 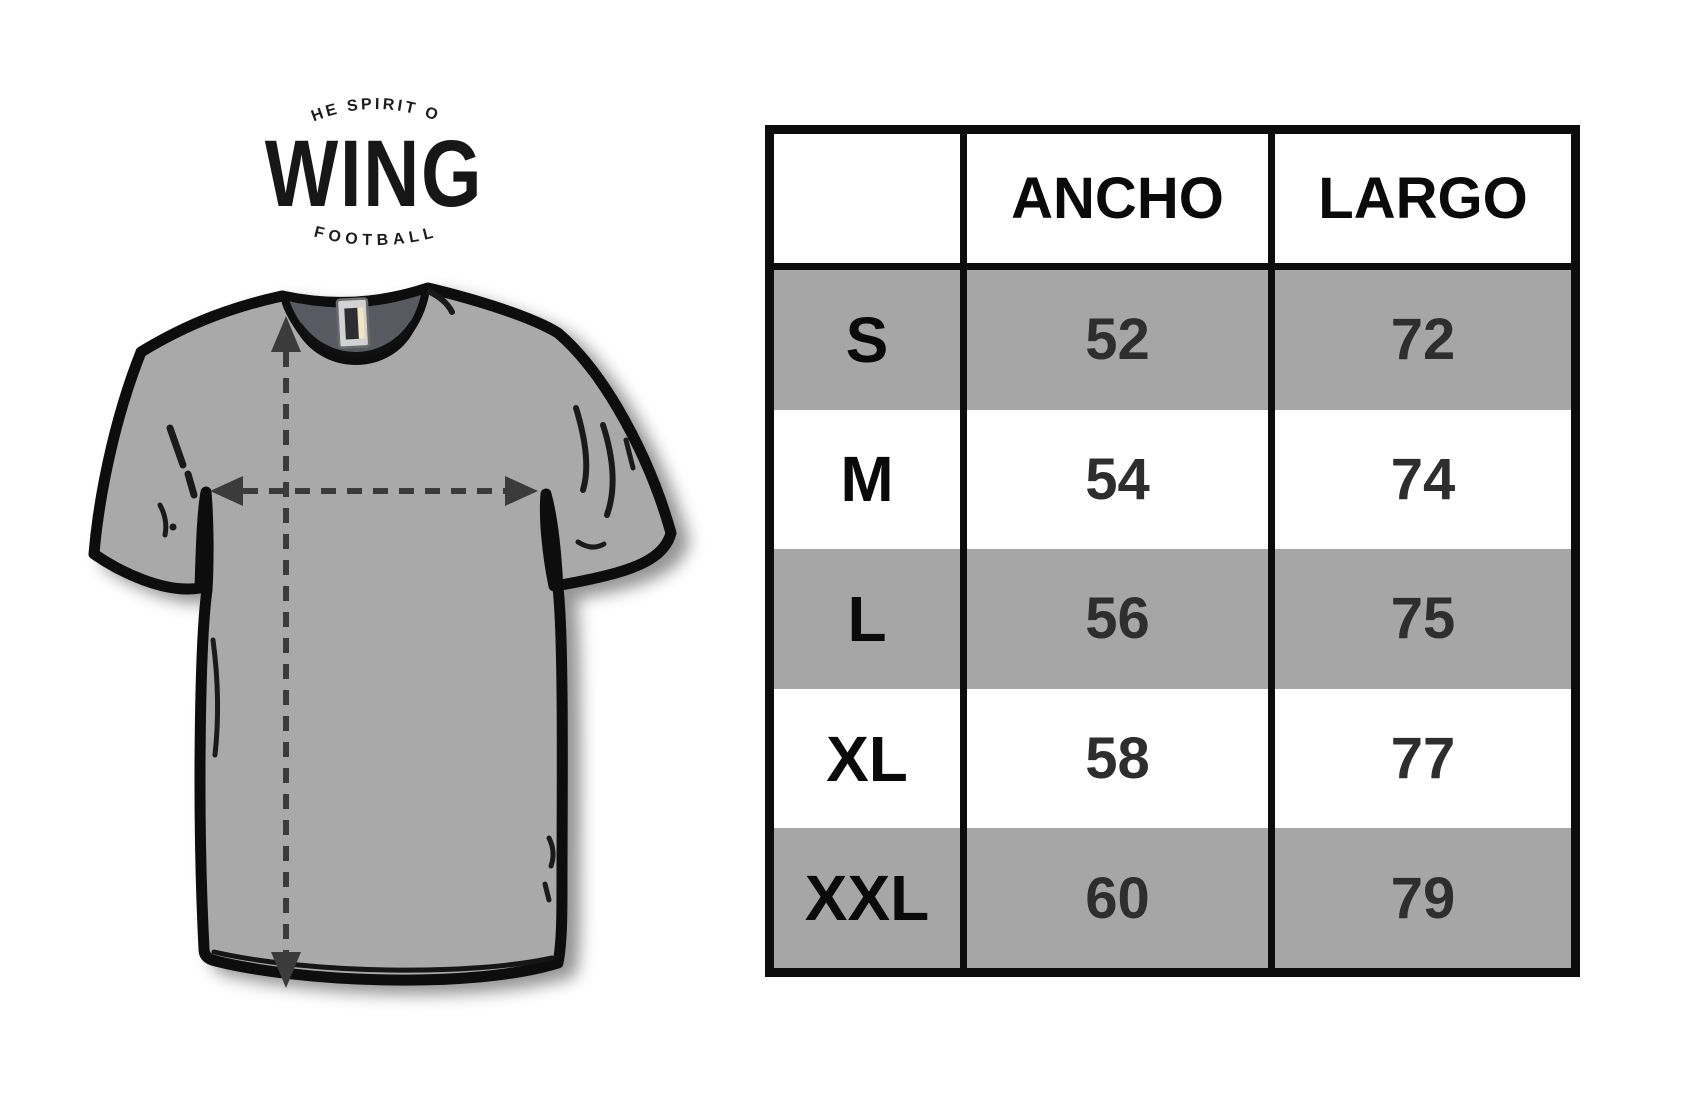 I want to click on row-m-largo: 74, so click(x=1423, y=479).